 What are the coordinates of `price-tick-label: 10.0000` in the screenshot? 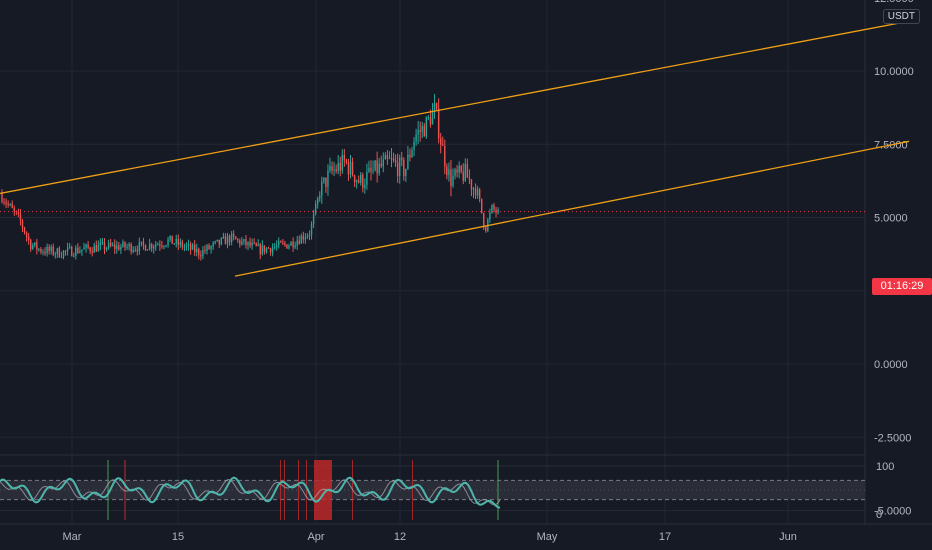 It's located at (894, 72).